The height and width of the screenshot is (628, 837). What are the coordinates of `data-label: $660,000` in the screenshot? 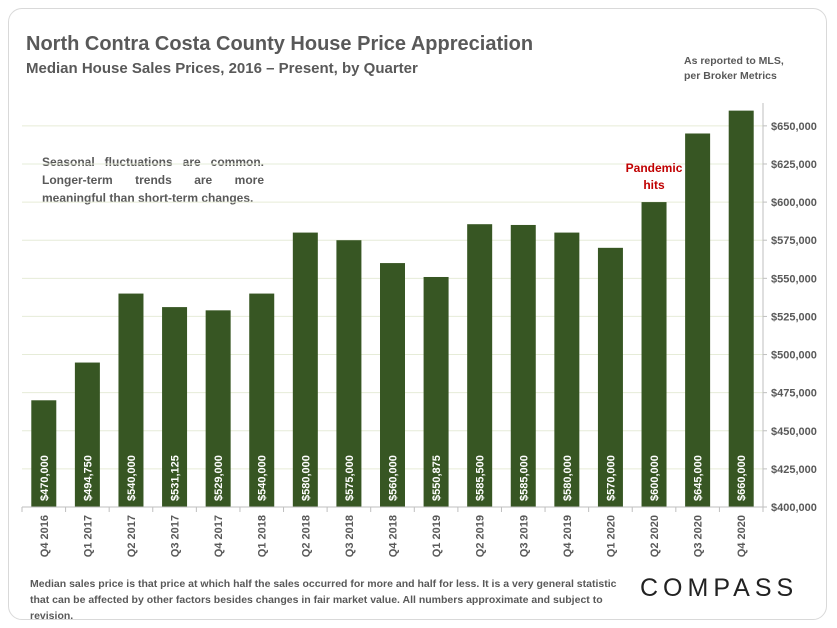 It's located at (742, 478).